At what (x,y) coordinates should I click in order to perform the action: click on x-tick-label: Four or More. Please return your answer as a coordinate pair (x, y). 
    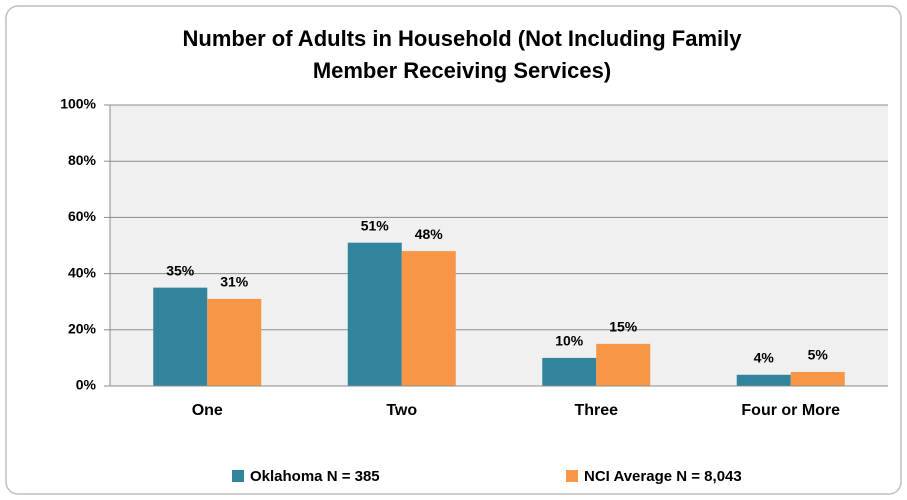
    Looking at the image, I should click on (790, 410).